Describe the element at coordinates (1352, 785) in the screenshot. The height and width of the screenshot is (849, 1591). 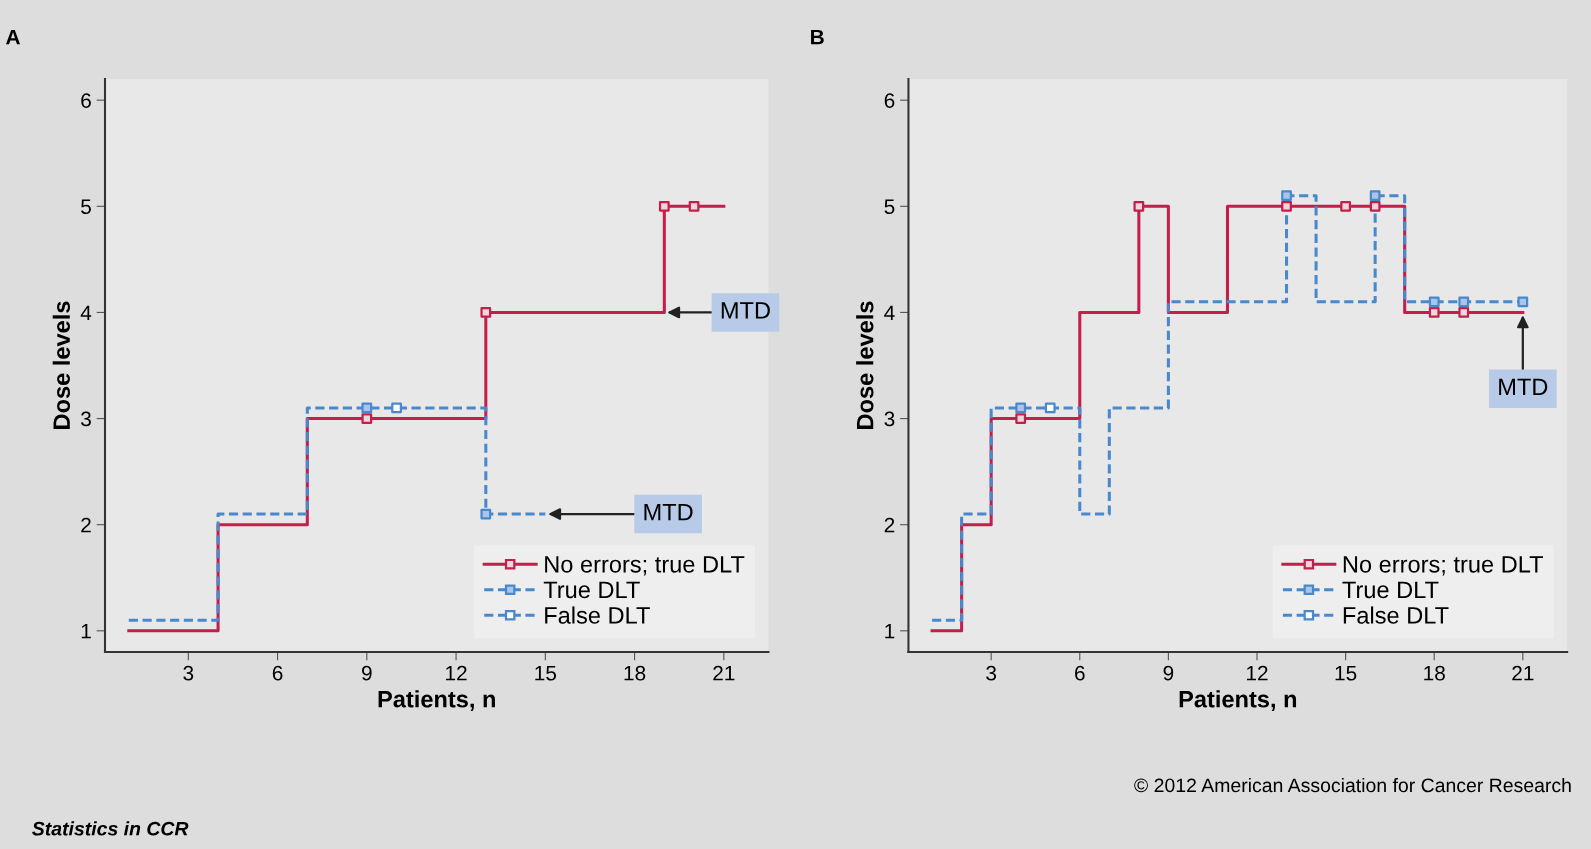
I see `text: © 2012 American Association for Cancer Research` at that location.